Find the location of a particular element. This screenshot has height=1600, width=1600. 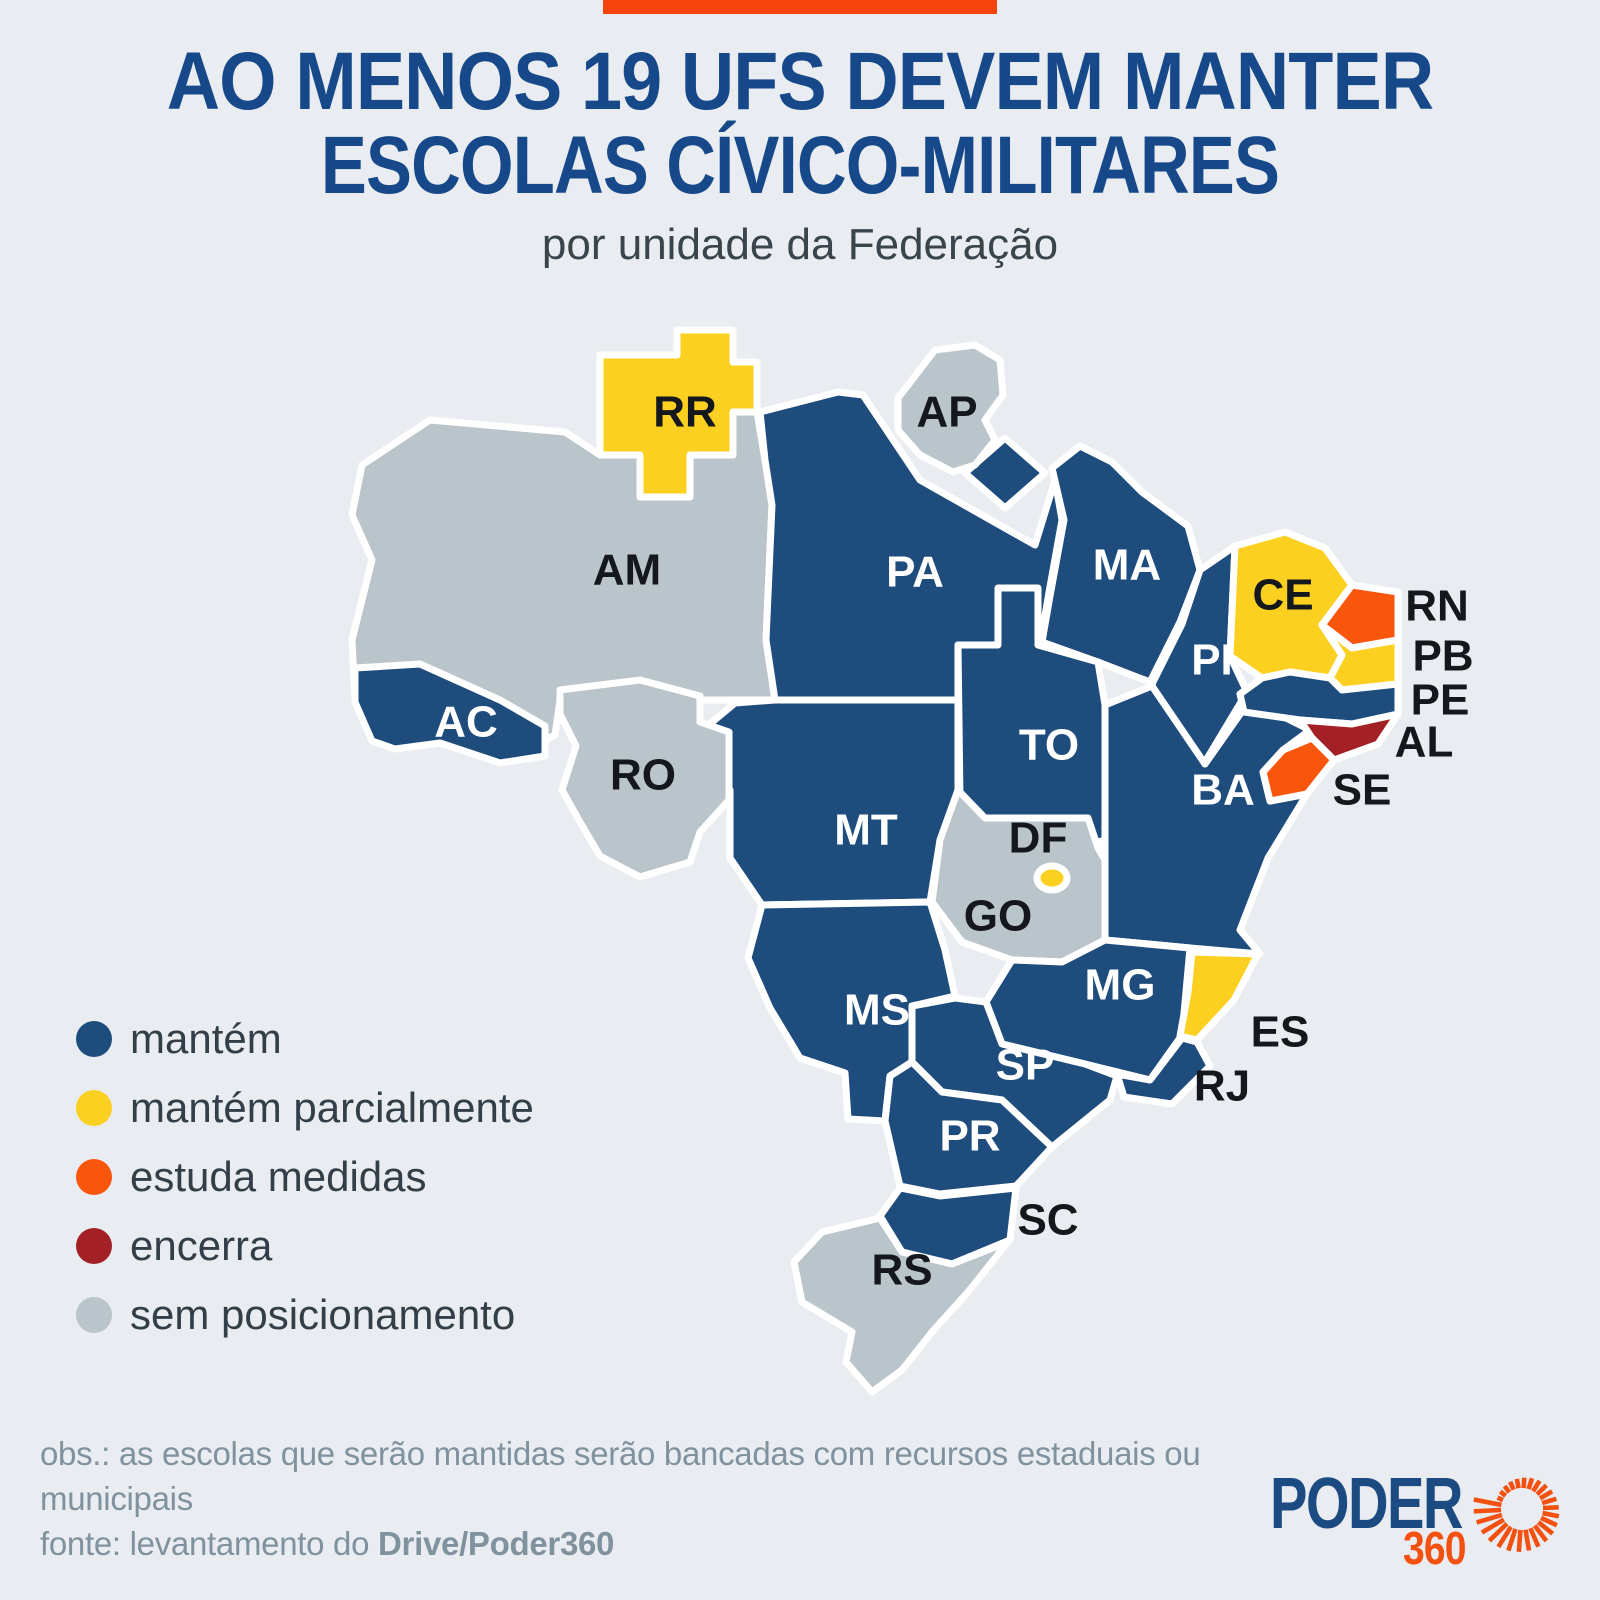

legend-item-sem_posicionamento: sem posicionamento is located at coordinates (305, 1314).